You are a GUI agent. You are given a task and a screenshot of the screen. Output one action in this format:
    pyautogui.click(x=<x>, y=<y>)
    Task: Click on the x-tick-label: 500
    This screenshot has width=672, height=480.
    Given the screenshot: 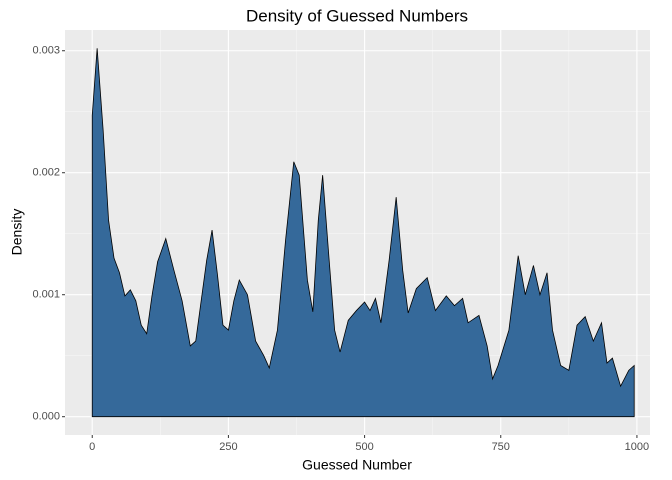 What is the action you would take?
    pyautogui.click(x=364, y=447)
    